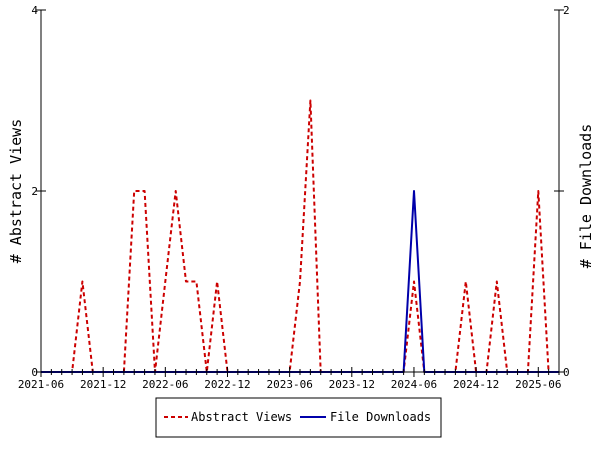 The width and height of the screenshot is (600, 450). What do you see at coordinates (227, 384) in the screenshot?
I see `x-tick-label: 2022-12` at bounding box center [227, 384].